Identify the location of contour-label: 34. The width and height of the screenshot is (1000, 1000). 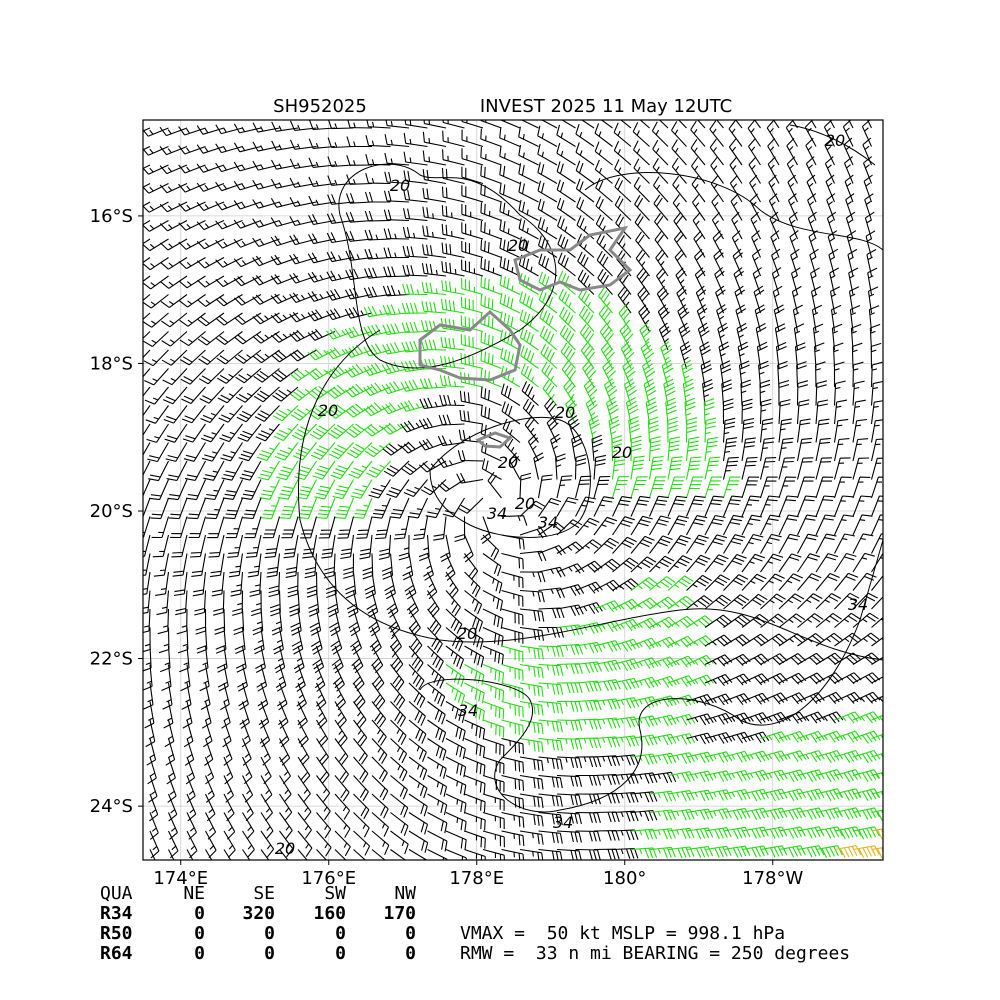
(563, 822).